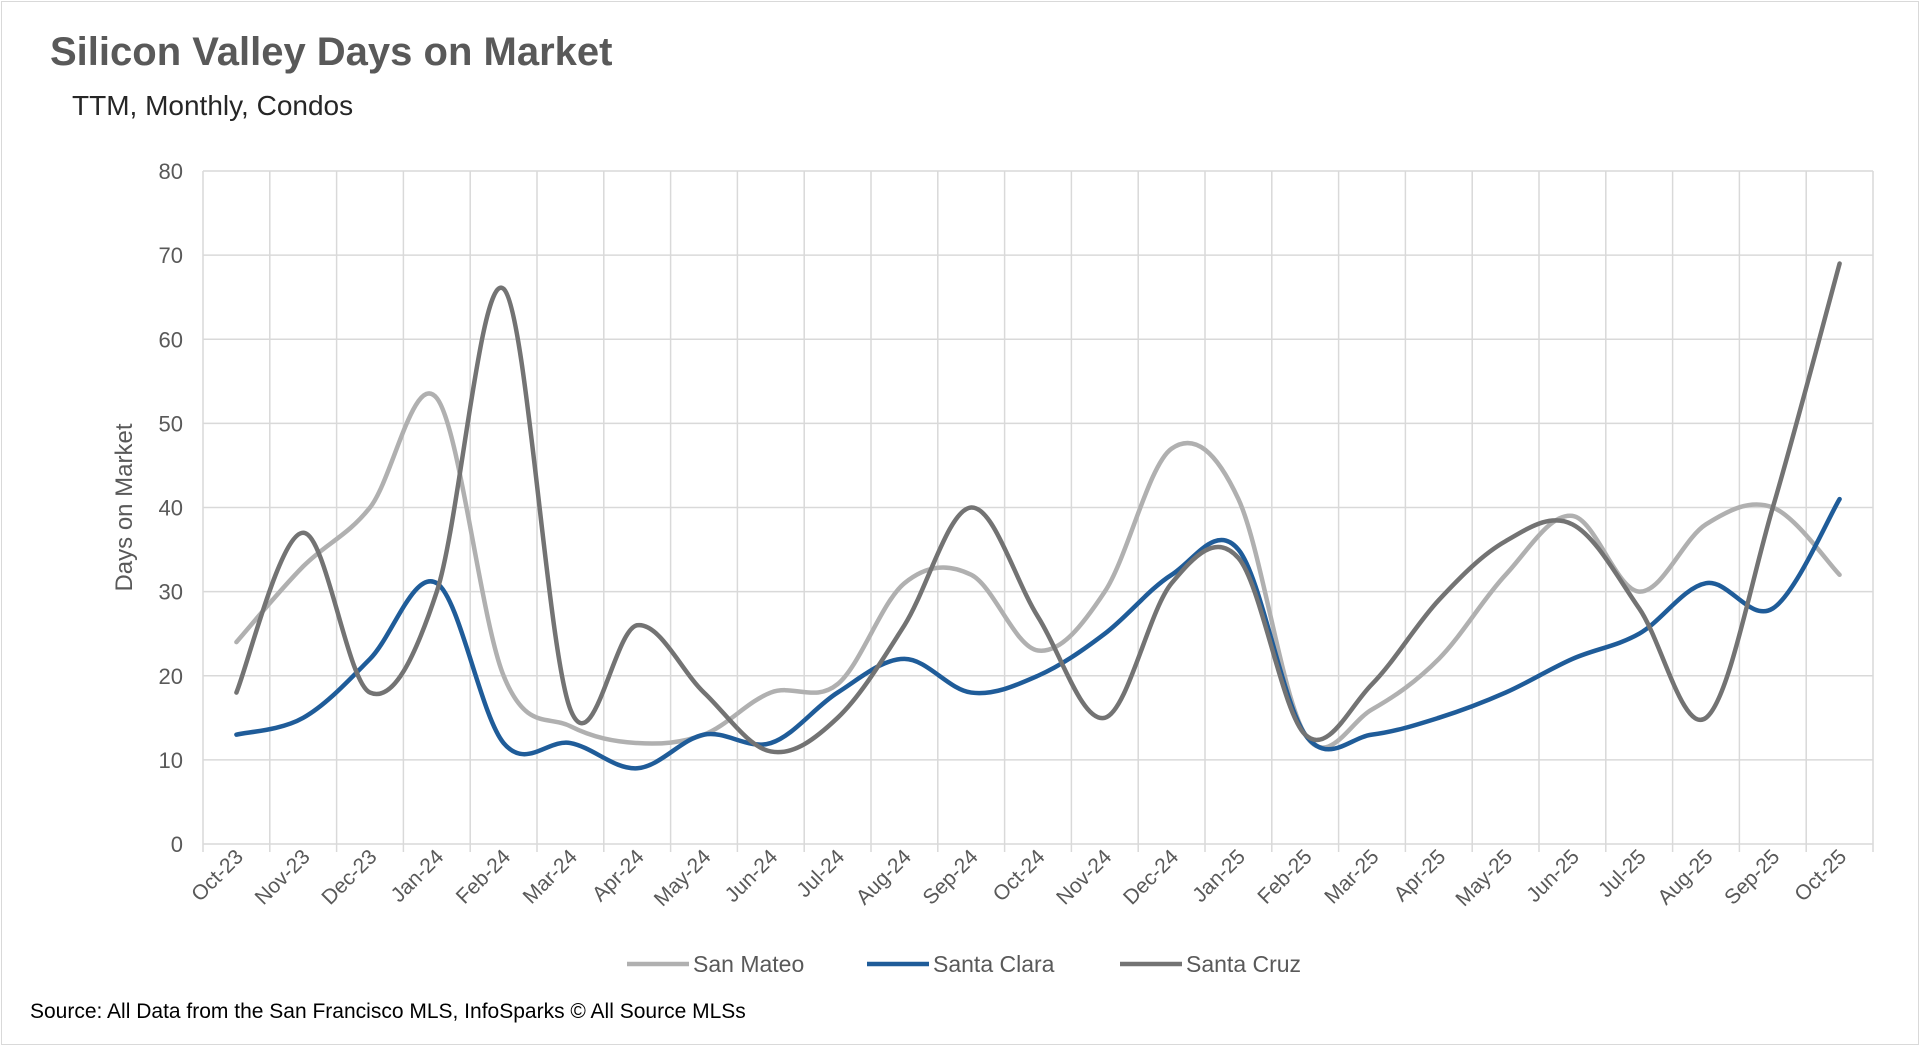 The height and width of the screenshot is (1046, 1920). Describe the element at coordinates (683, 878) in the screenshot. I see `x-tick-label: May-24` at that location.